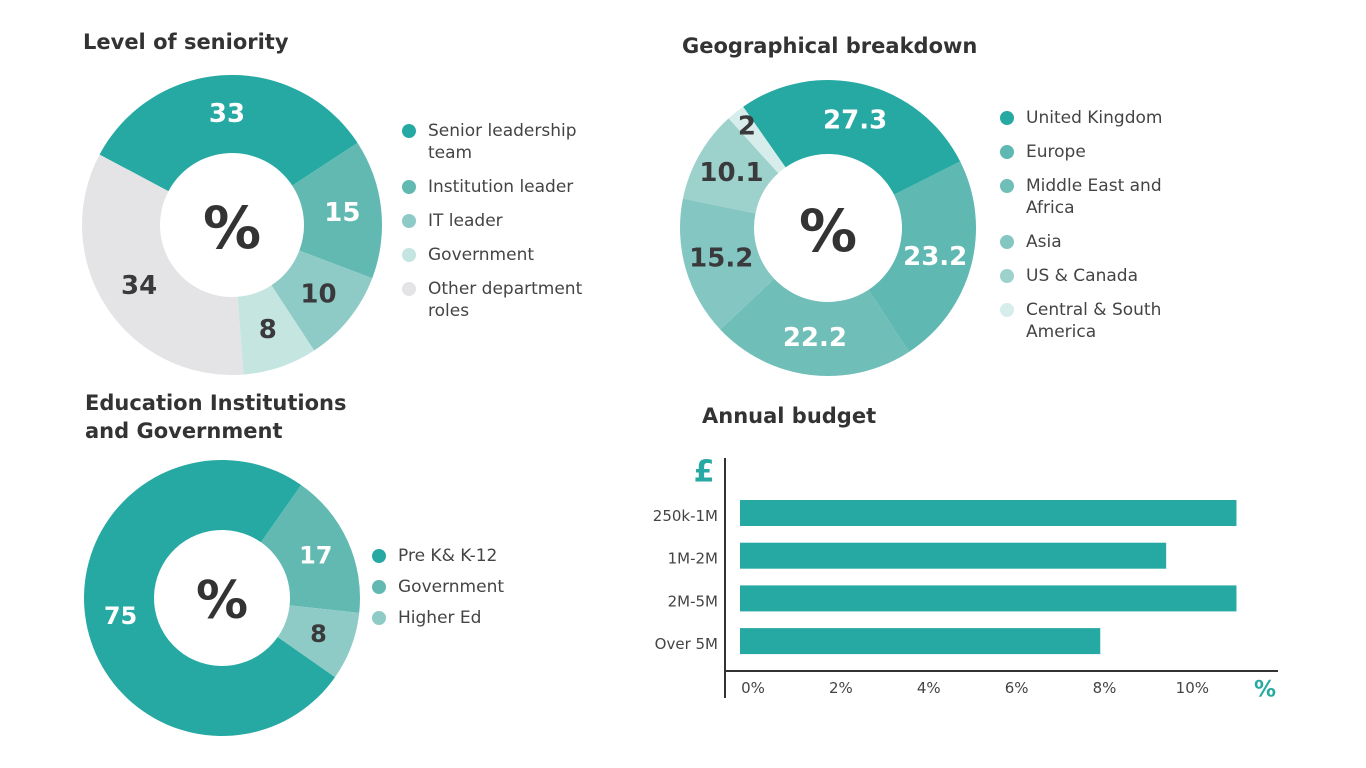 The width and height of the screenshot is (1366, 768). I want to click on x-tick-label: 2%, so click(841, 688).